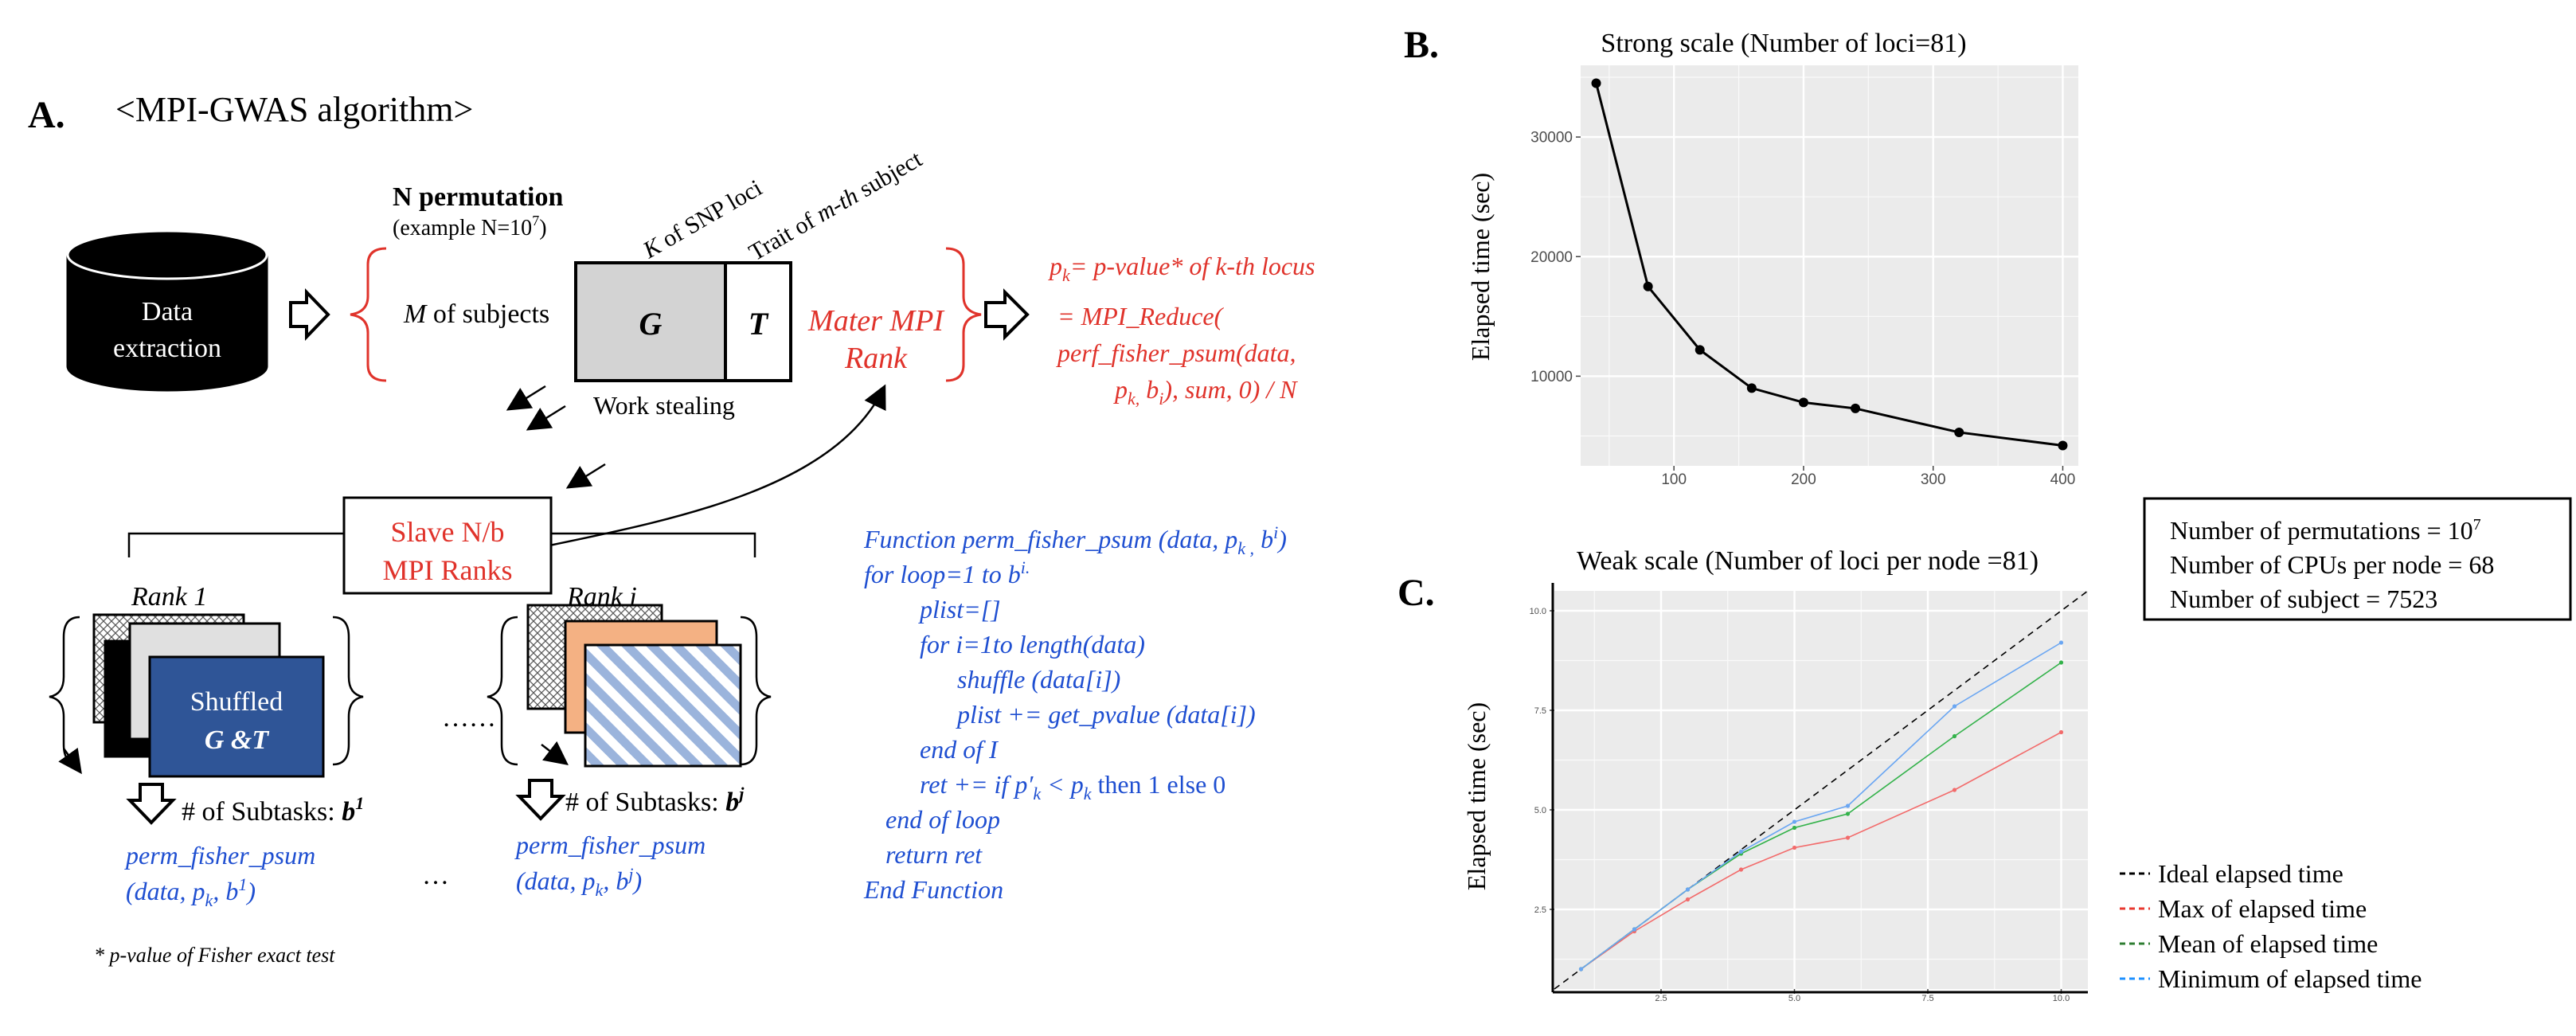  I want to click on slave-ranks-box, so click(447, 545).